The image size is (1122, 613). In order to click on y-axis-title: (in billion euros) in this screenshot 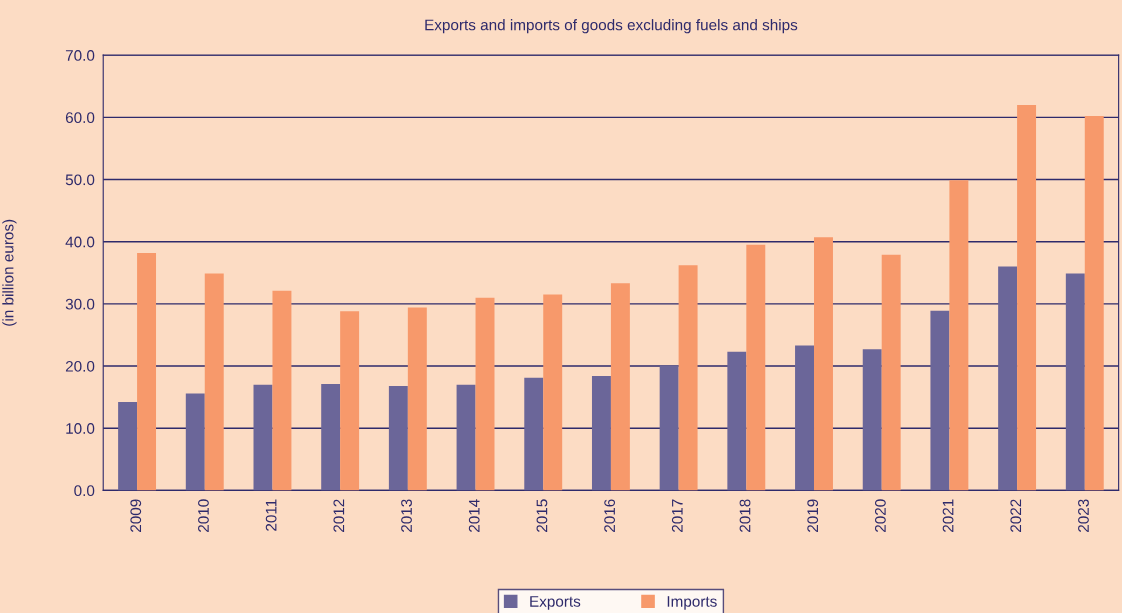, I will do `click(9, 272)`.